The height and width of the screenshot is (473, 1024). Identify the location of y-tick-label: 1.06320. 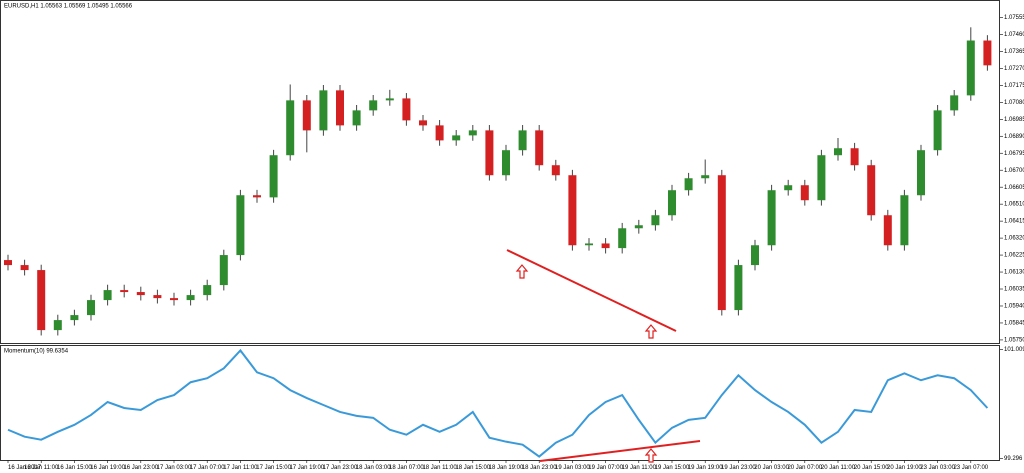
(1014, 239).